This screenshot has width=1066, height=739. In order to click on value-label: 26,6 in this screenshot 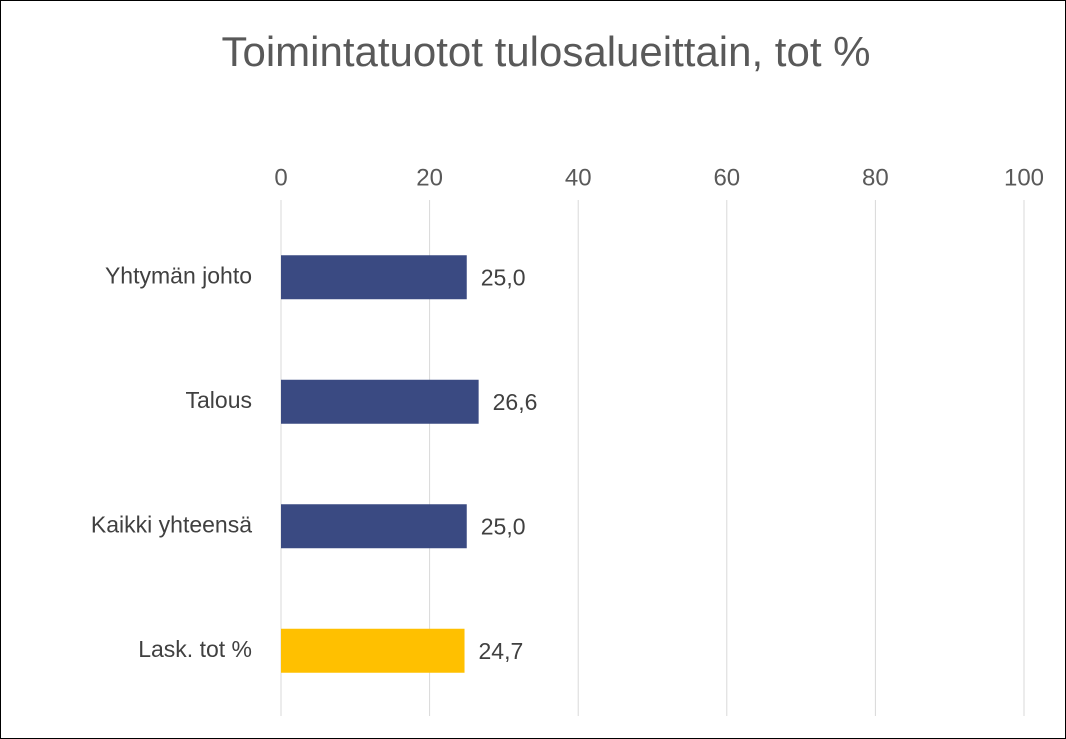, I will do `click(515, 402)`.